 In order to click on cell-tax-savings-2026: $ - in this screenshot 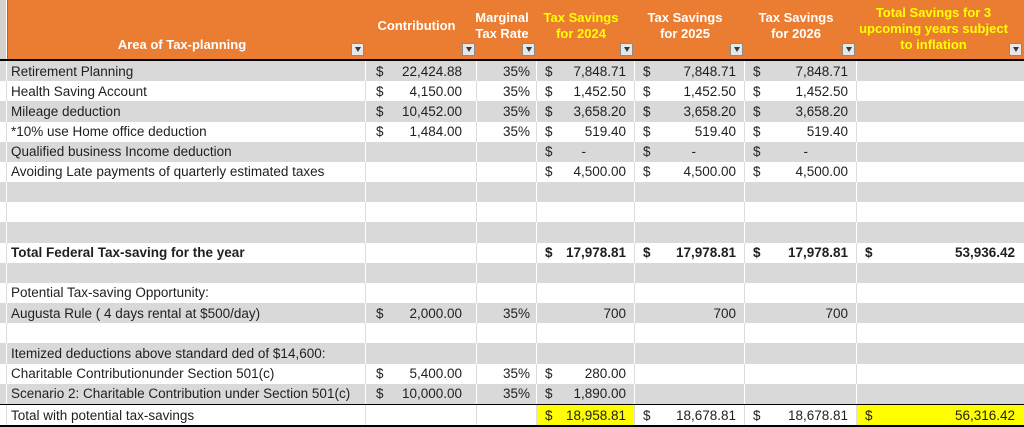, I will do `click(801, 151)`.